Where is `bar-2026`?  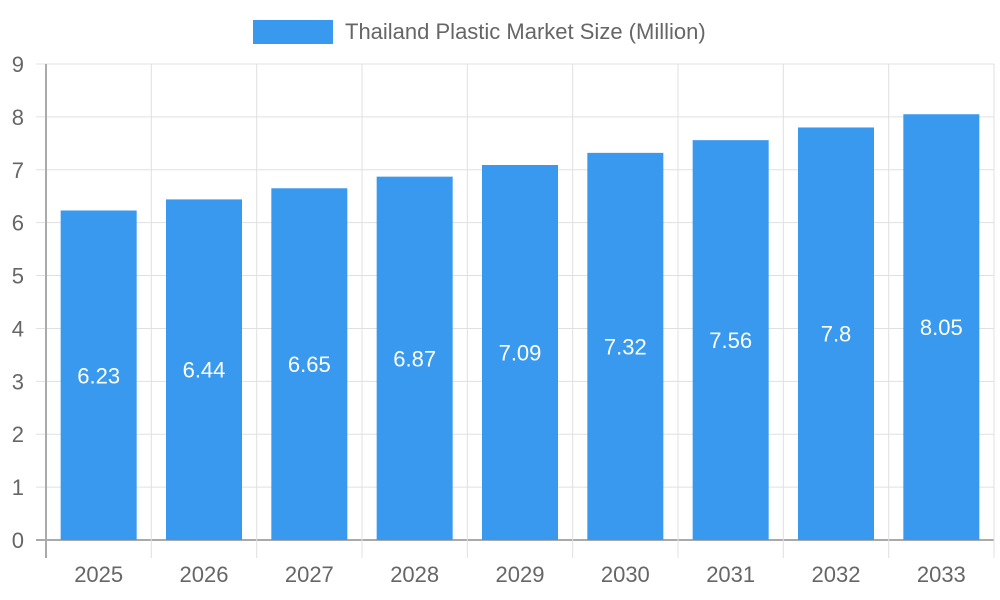
bar-2026 is located at coordinates (204, 369).